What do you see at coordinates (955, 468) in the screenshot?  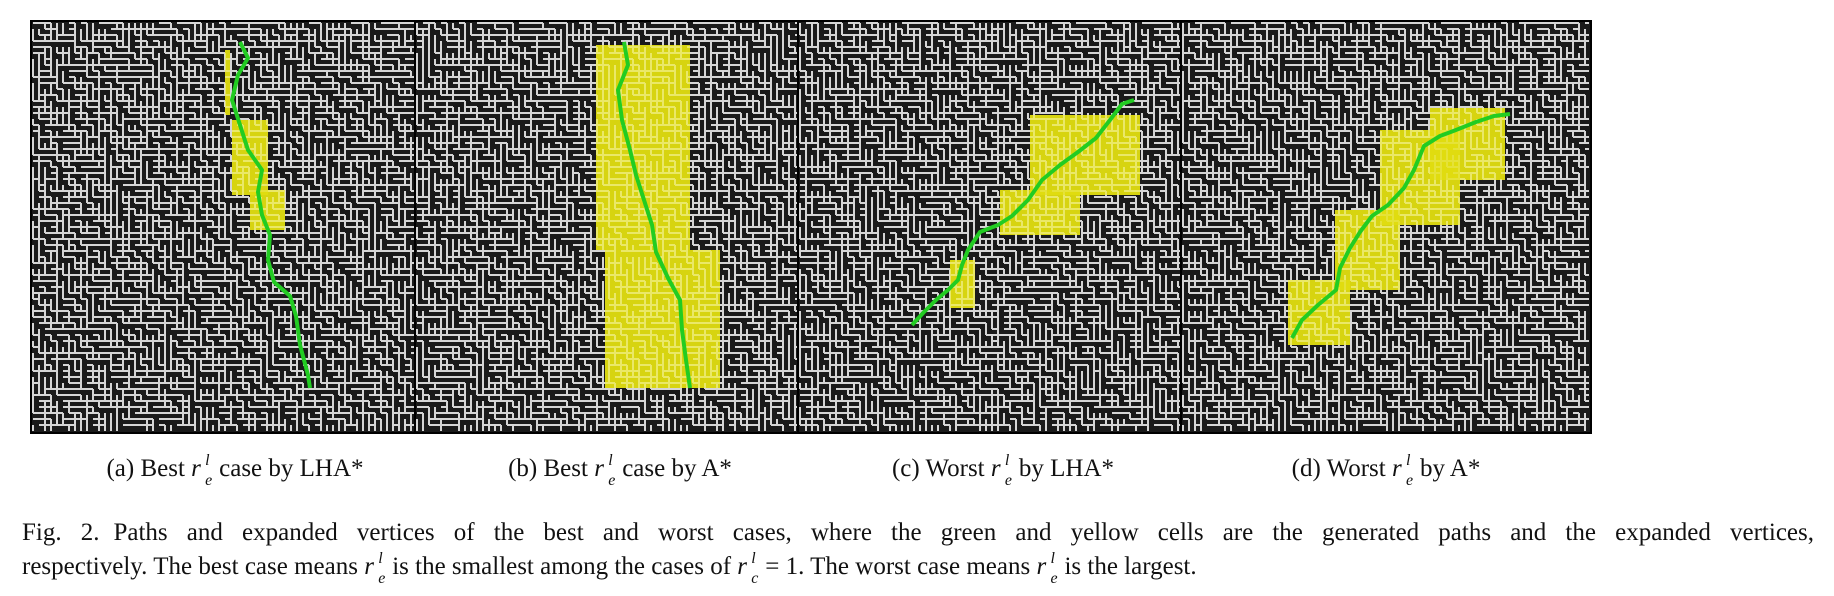 I see `subcaption-c-prefix: Worst` at bounding box center [955, 468].